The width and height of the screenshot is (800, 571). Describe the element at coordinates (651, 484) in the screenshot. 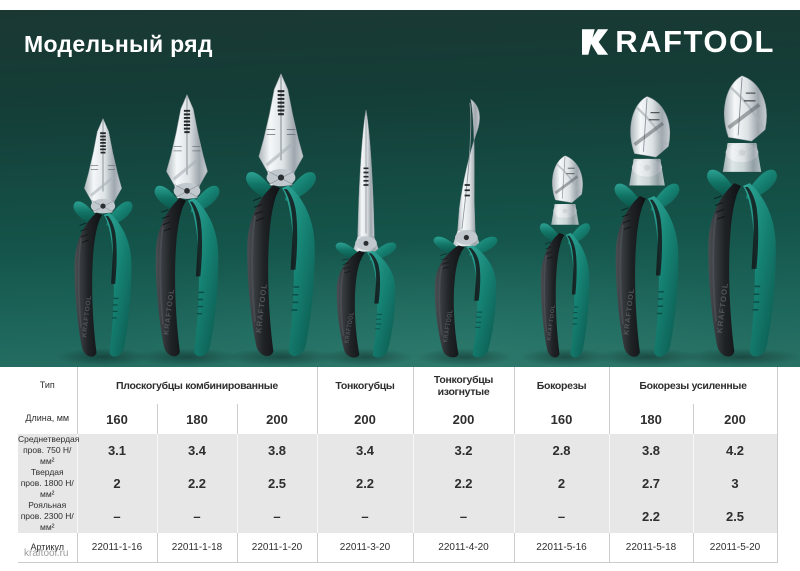

I see `value-cell: 2.7` at that location.